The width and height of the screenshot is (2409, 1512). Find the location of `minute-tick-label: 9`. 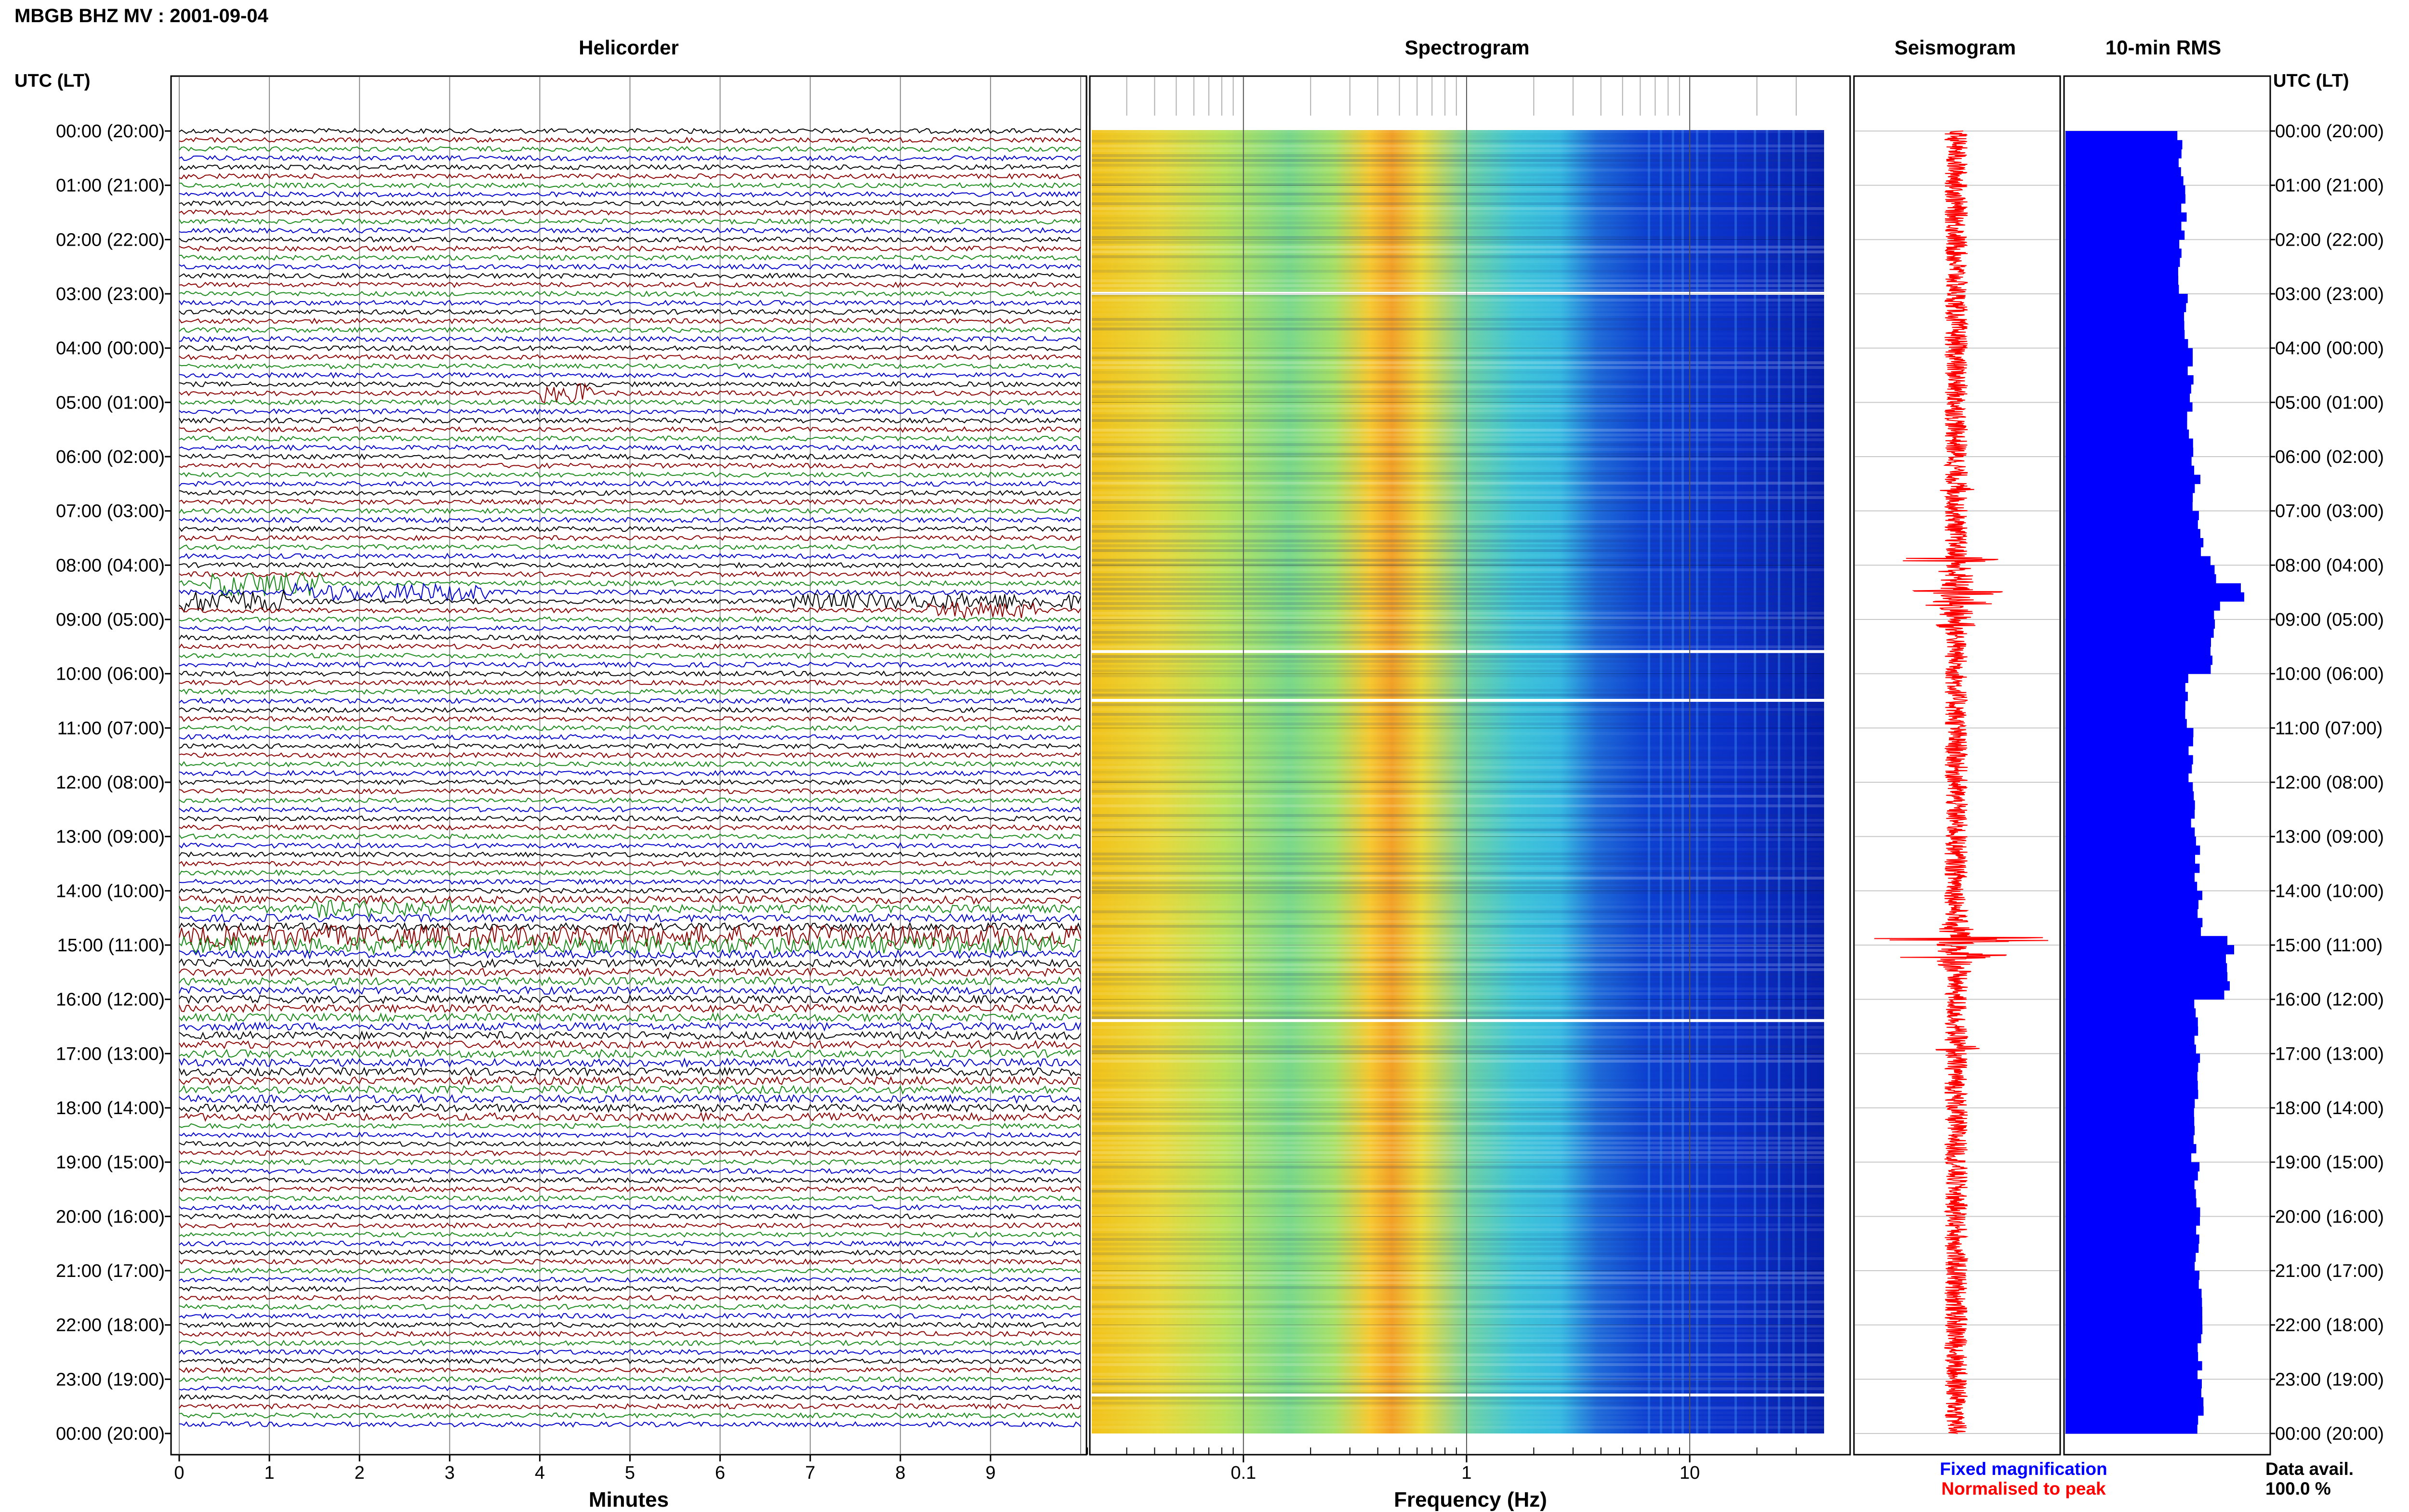

minute-tick-label: 9 is located at coordinates (990, 1473).